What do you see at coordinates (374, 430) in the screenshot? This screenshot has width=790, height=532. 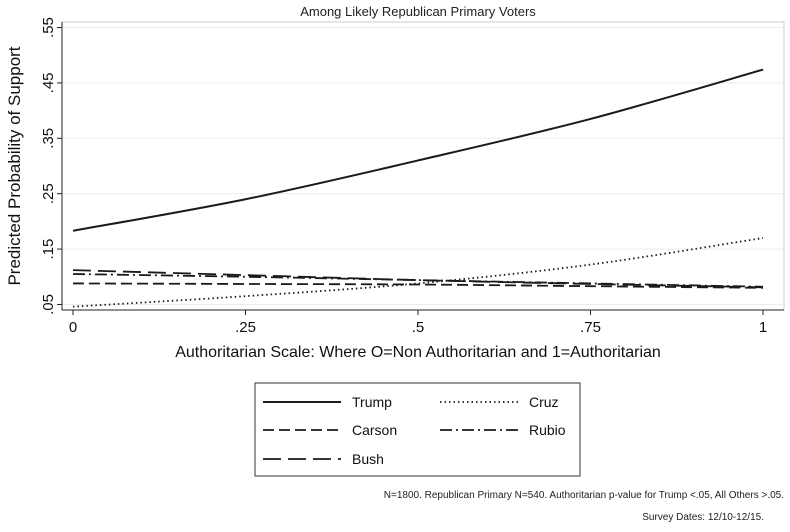 I see `legend-label-carson: Carson` at bounding box center [374, 430].